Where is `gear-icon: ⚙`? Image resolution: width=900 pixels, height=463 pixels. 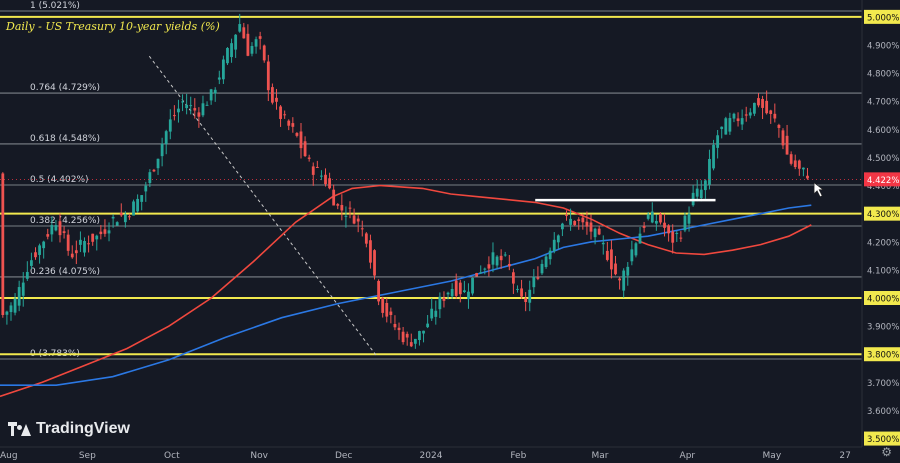 gear-icon: ⚙ is located at coordinates (886, 452).